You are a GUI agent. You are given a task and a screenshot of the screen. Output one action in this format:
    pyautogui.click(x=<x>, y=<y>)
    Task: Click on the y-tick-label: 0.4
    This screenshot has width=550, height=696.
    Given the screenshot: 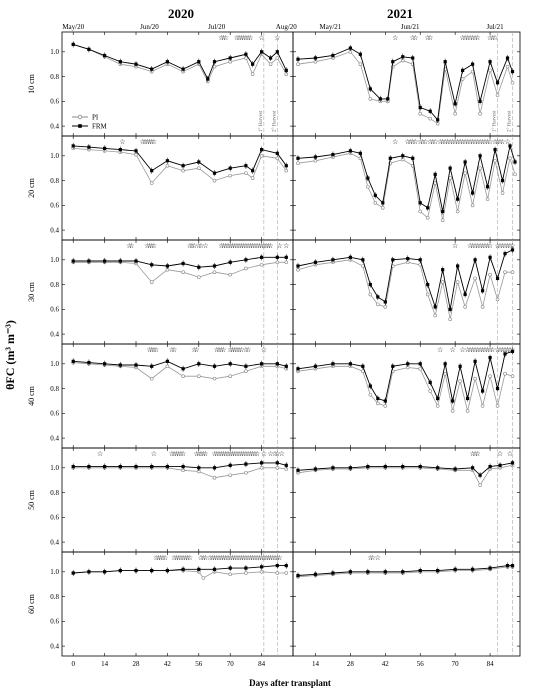 What is the action you would take?
    pyautogui.click(x=54, y=542)
    